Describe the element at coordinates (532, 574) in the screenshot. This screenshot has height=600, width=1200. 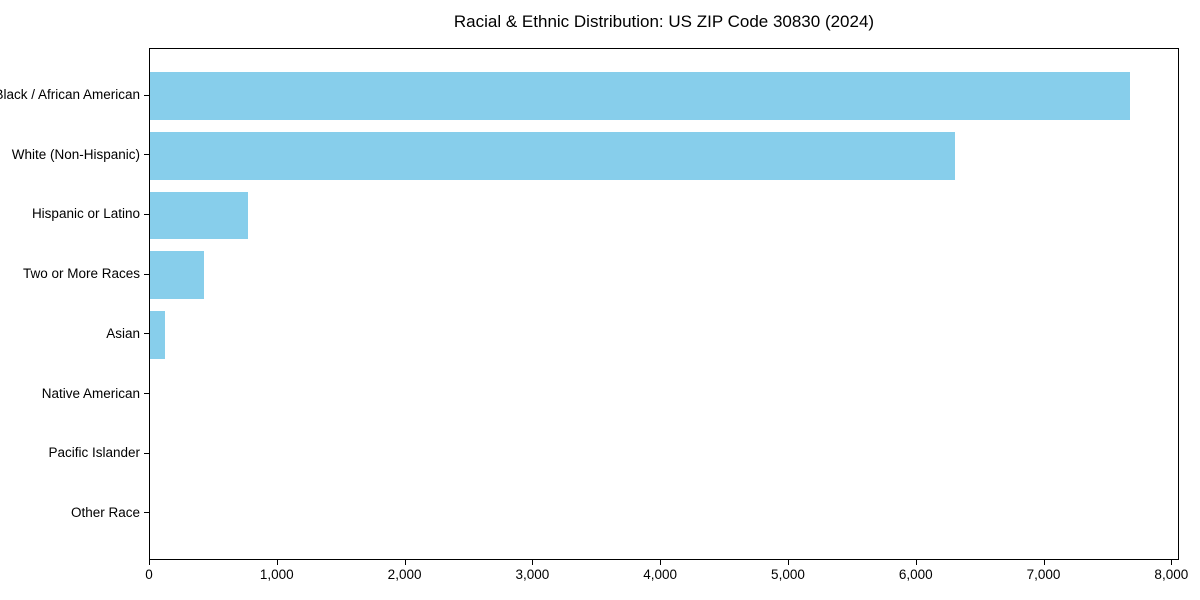
I see `x-axis-label-3000: 3,000` at that location.